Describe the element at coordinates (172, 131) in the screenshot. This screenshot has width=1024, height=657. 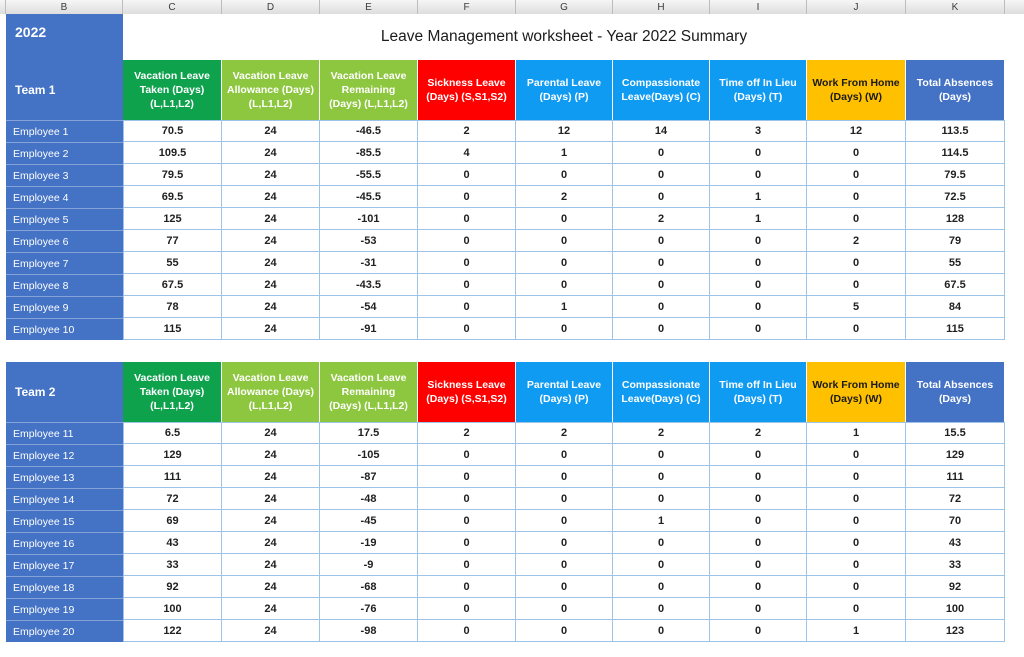
I see `data-cell: 70.5` at that location.